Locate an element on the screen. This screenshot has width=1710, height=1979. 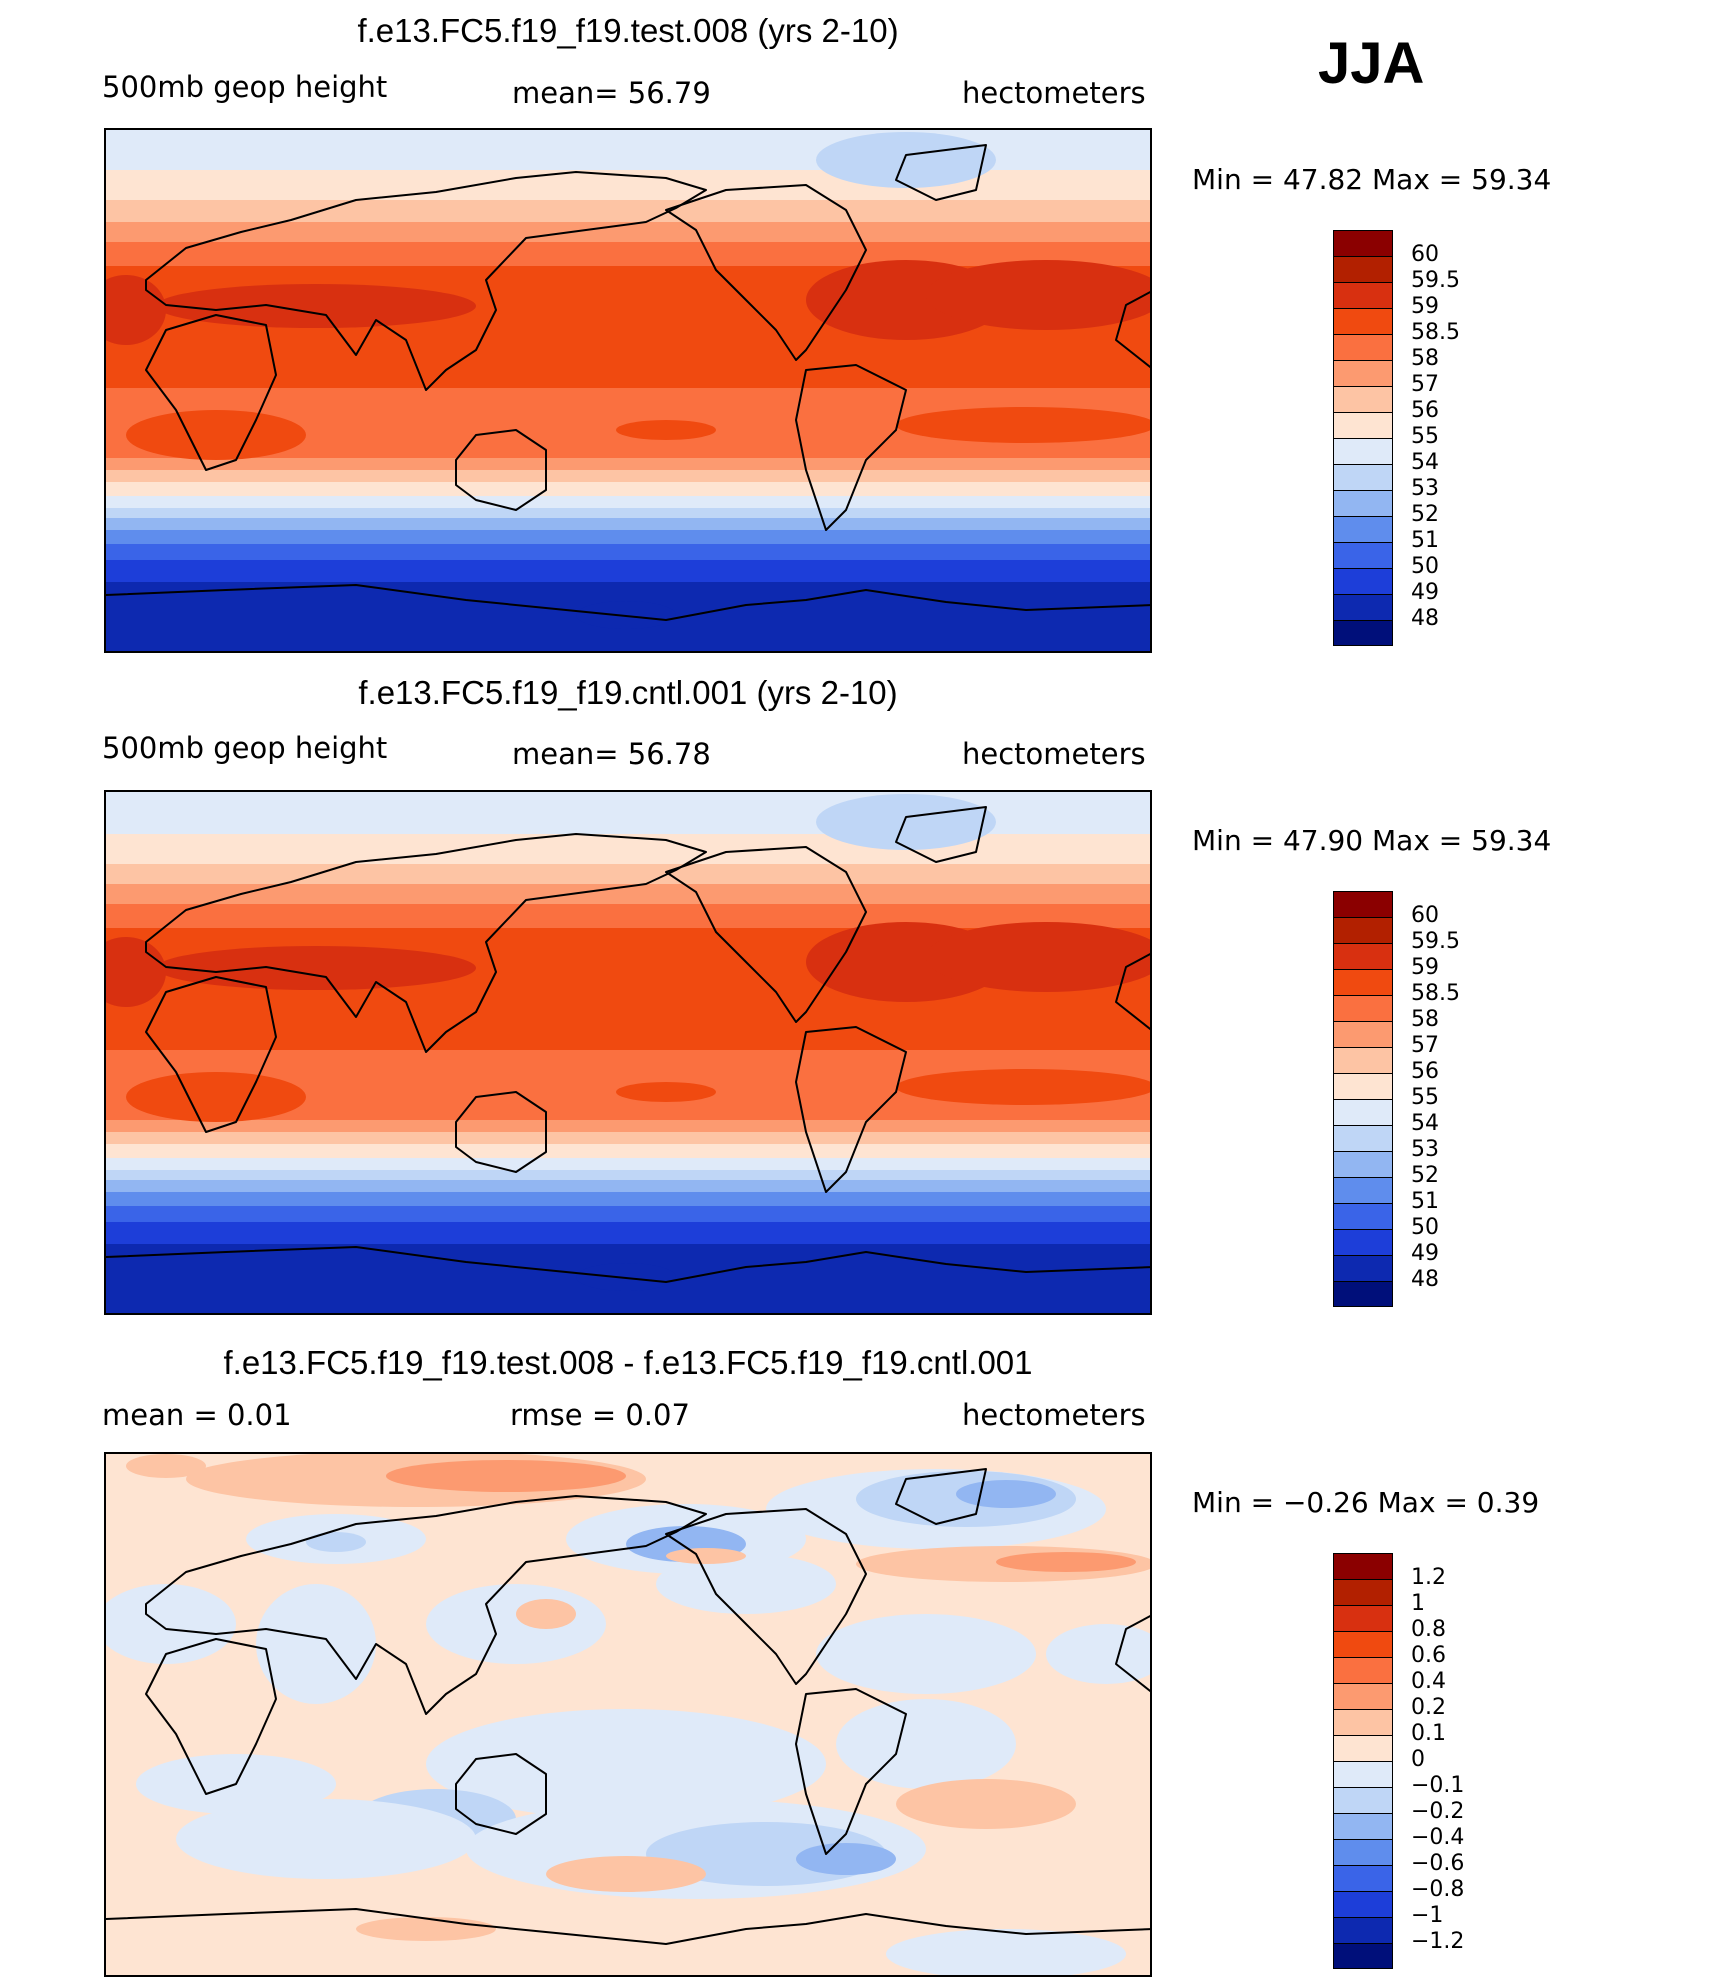
panel2-title: f.e13.FC5.f19_f19.cntl.001 (yrs 2-10) is located at coordinates (628, 692).